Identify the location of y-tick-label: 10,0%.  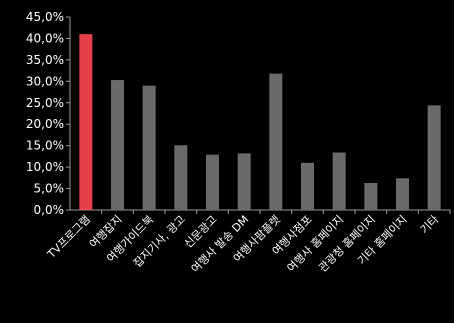
(45, 167).